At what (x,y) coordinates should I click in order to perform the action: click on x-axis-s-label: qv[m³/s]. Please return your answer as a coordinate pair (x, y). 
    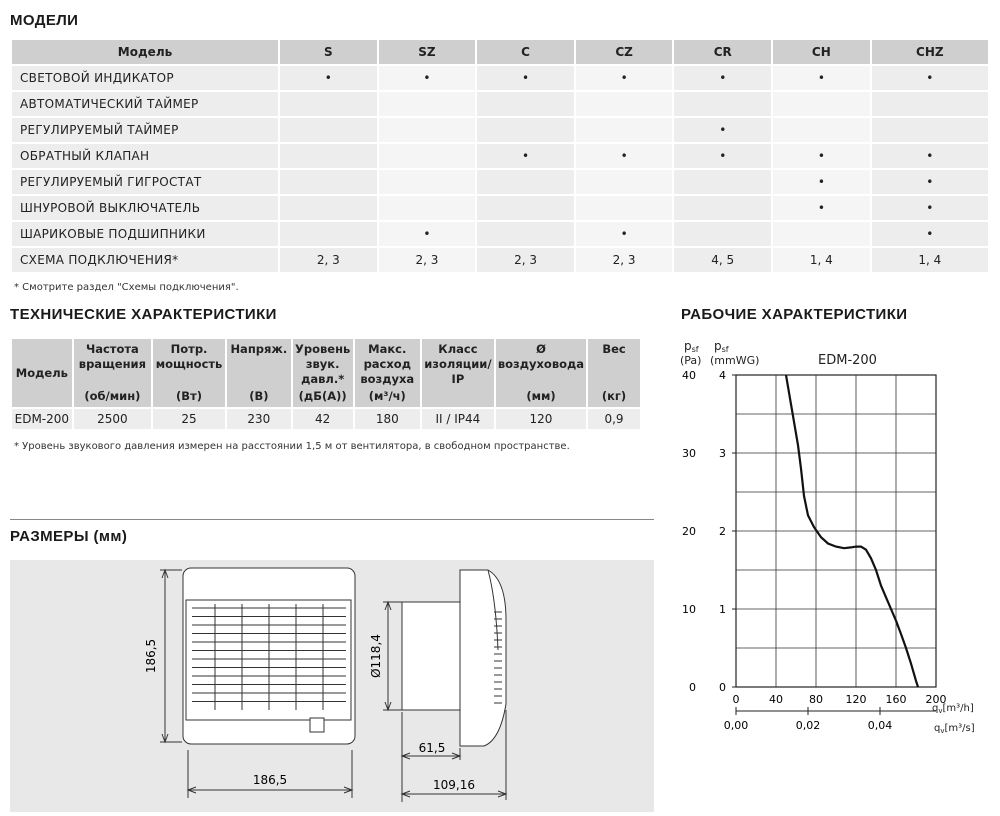
    Looking at the image, I should click on (954, 729).